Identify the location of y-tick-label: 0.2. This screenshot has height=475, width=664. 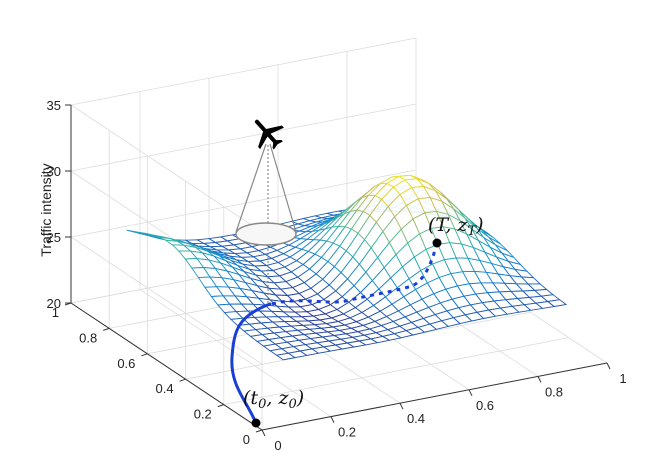
(203, 414).